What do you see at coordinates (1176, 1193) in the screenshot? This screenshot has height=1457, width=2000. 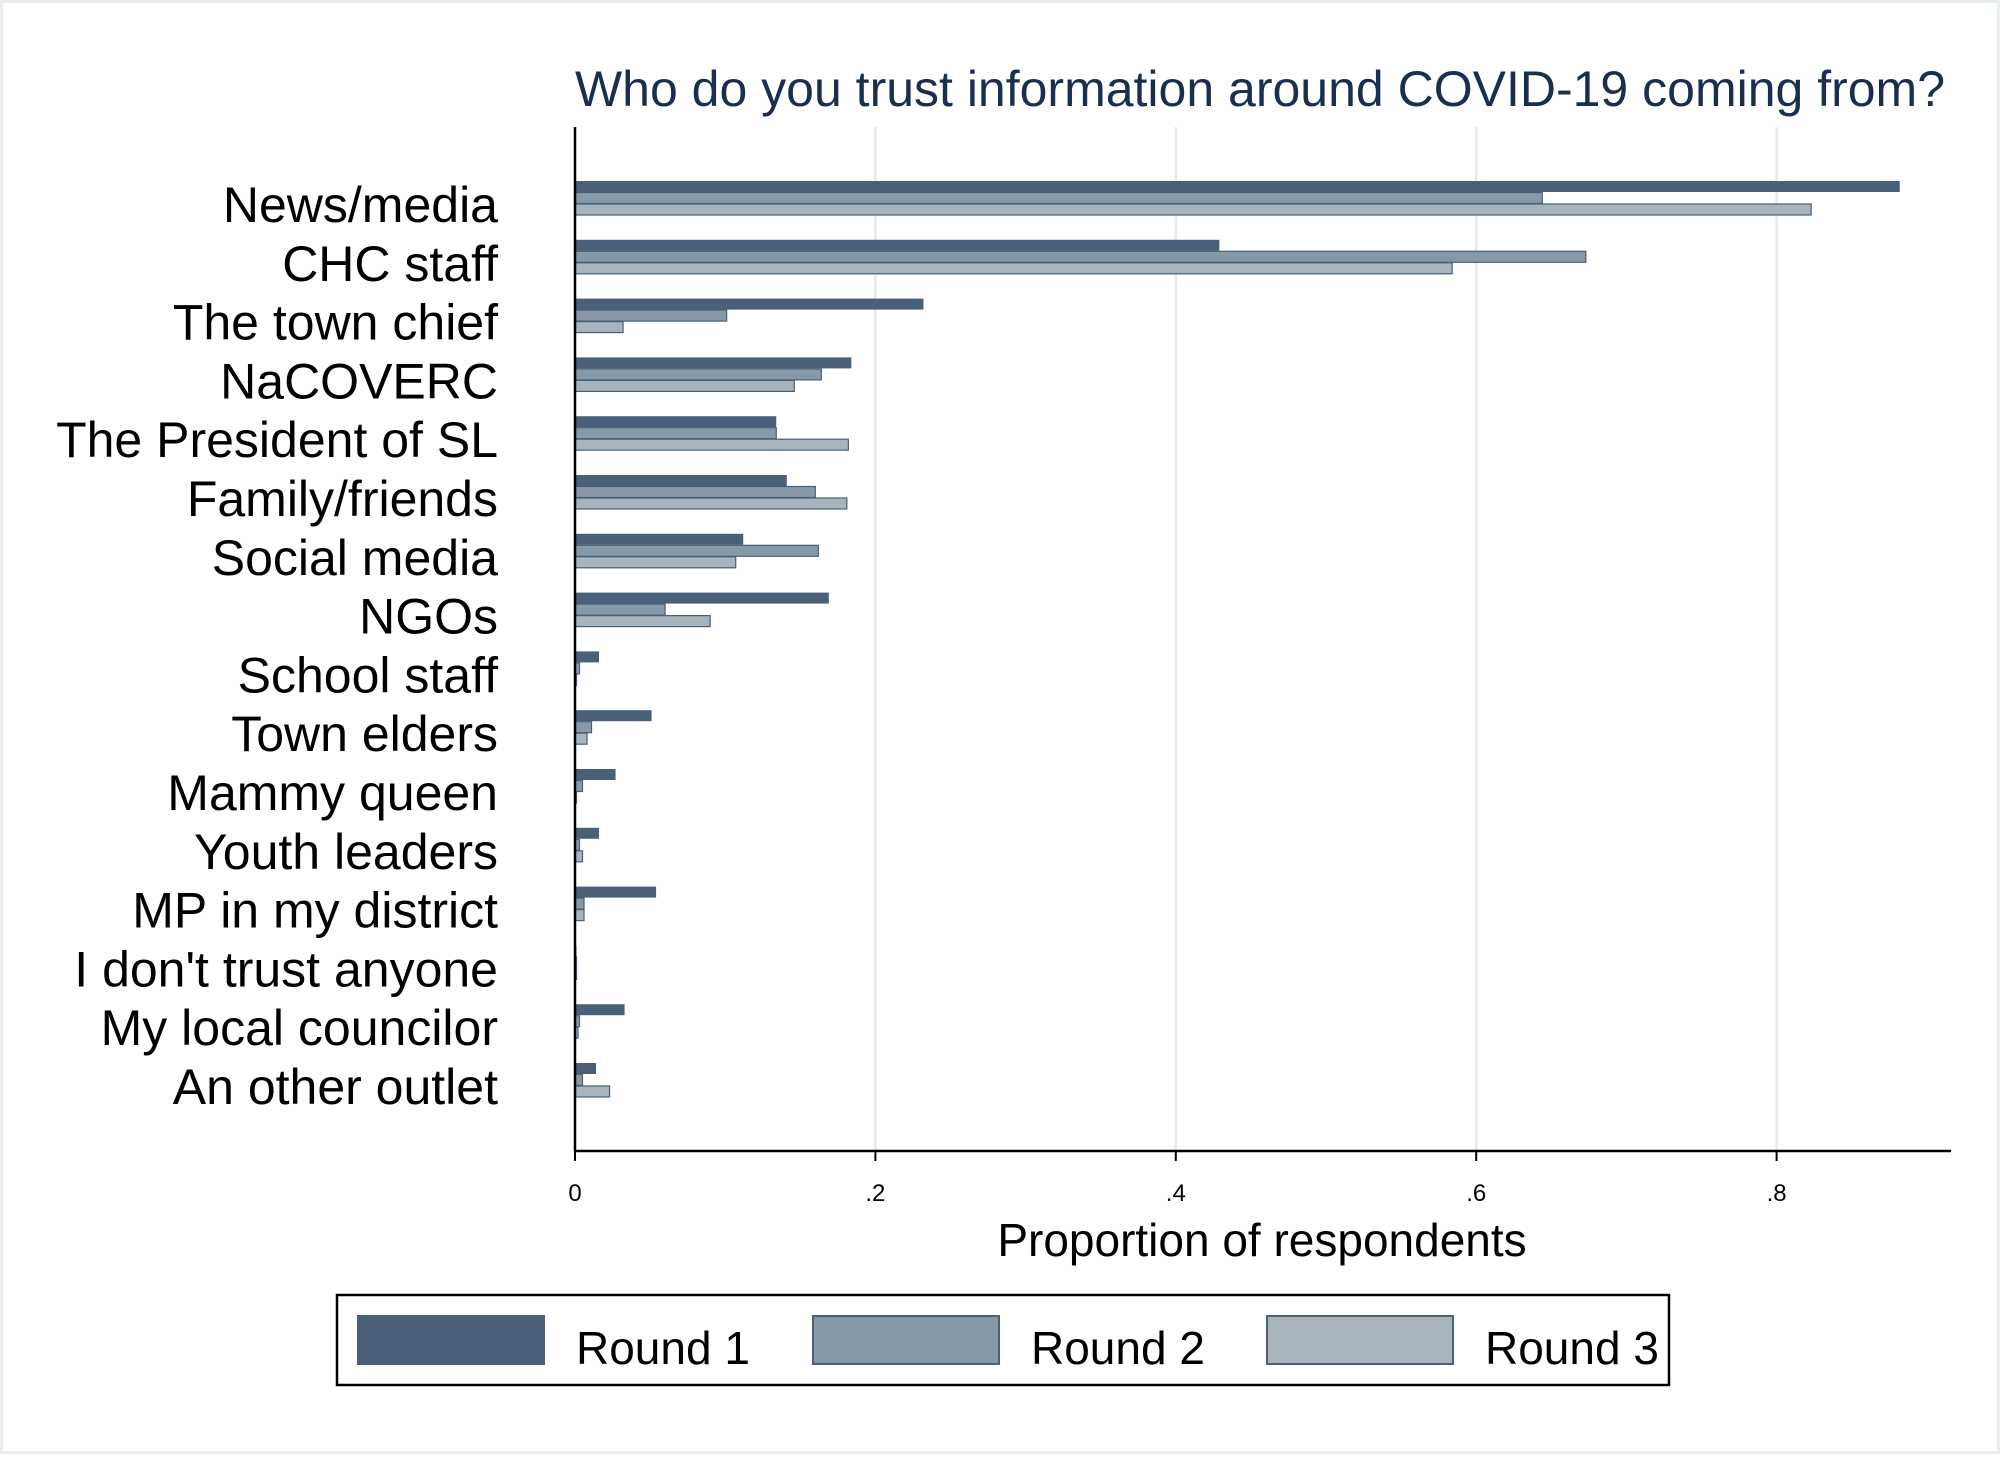 I see `x-tick-label: .4` at bounding box center [1176, 1193].